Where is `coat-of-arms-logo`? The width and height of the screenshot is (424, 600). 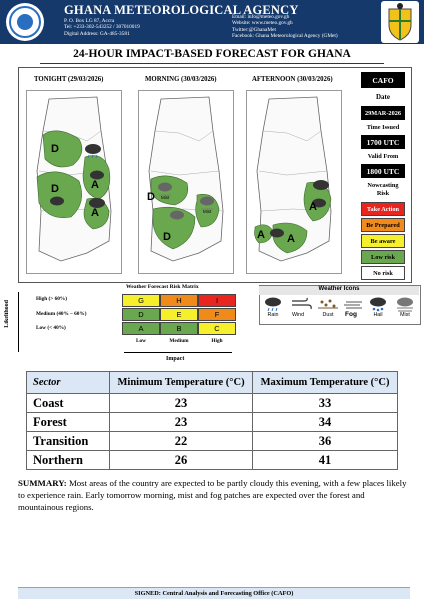 coat-of-arms-logo is located at coordinates (400, 22).